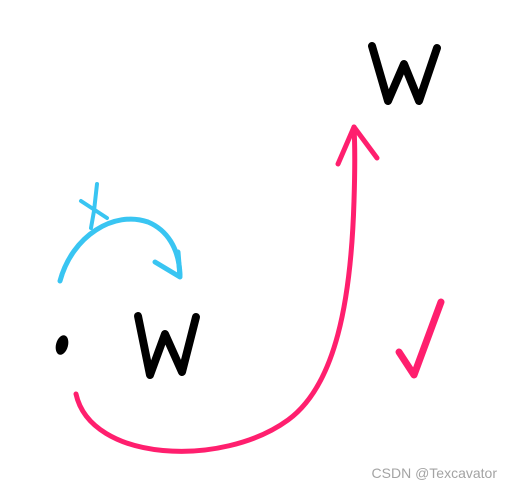 The image size is (511, 491). I want to click on dot-marker, so click(62, 345).